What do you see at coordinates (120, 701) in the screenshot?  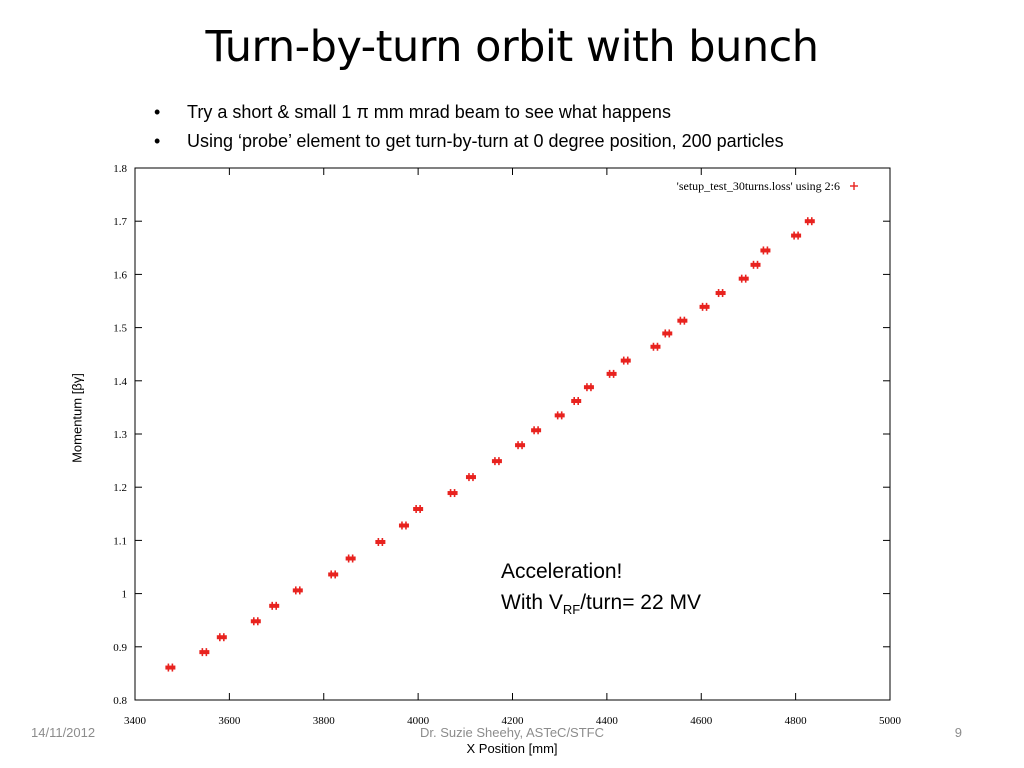 I see `y-tick-label: 0.8` at bounding box center [120, 701].